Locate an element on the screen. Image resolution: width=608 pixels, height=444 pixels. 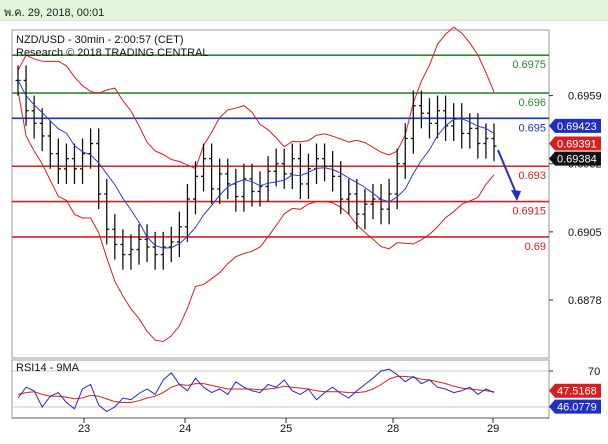
y-tick-label: 0.6905 is located at coordinates (585, 233).